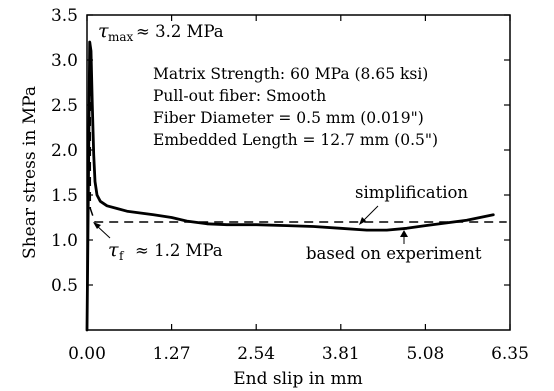 The height and width of the screenshot is (391, 554). I want to click on tau-f-symbol: τ, so click(113, 250).